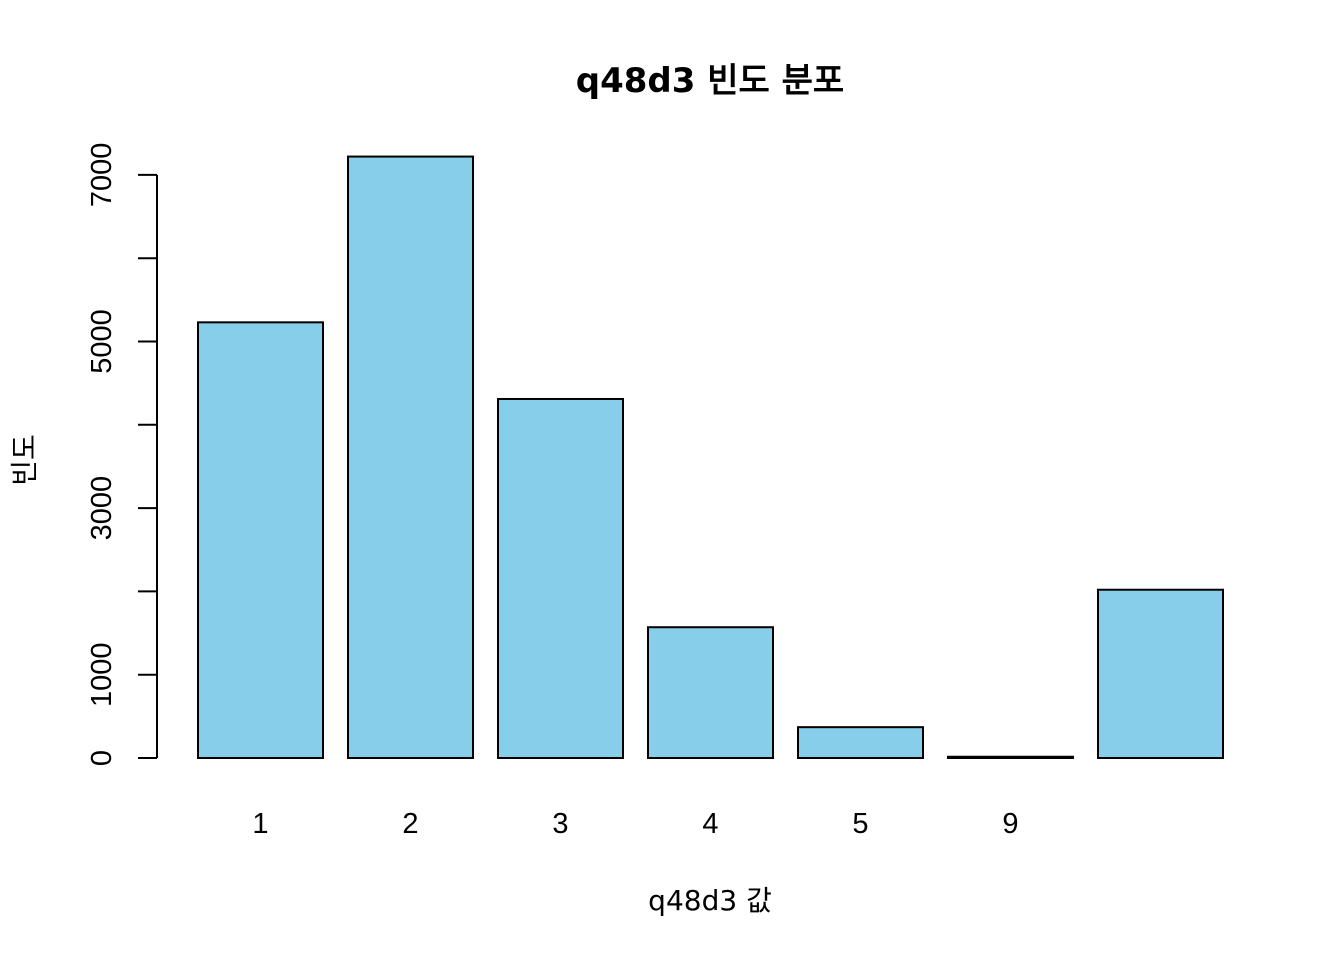 The height and width of the screenshot is (960, 1344). What do you see at coordinates (710, 900) in the screenshot?
I see `x-axis-label: q48d3 값` at bounding box center [710, 900].